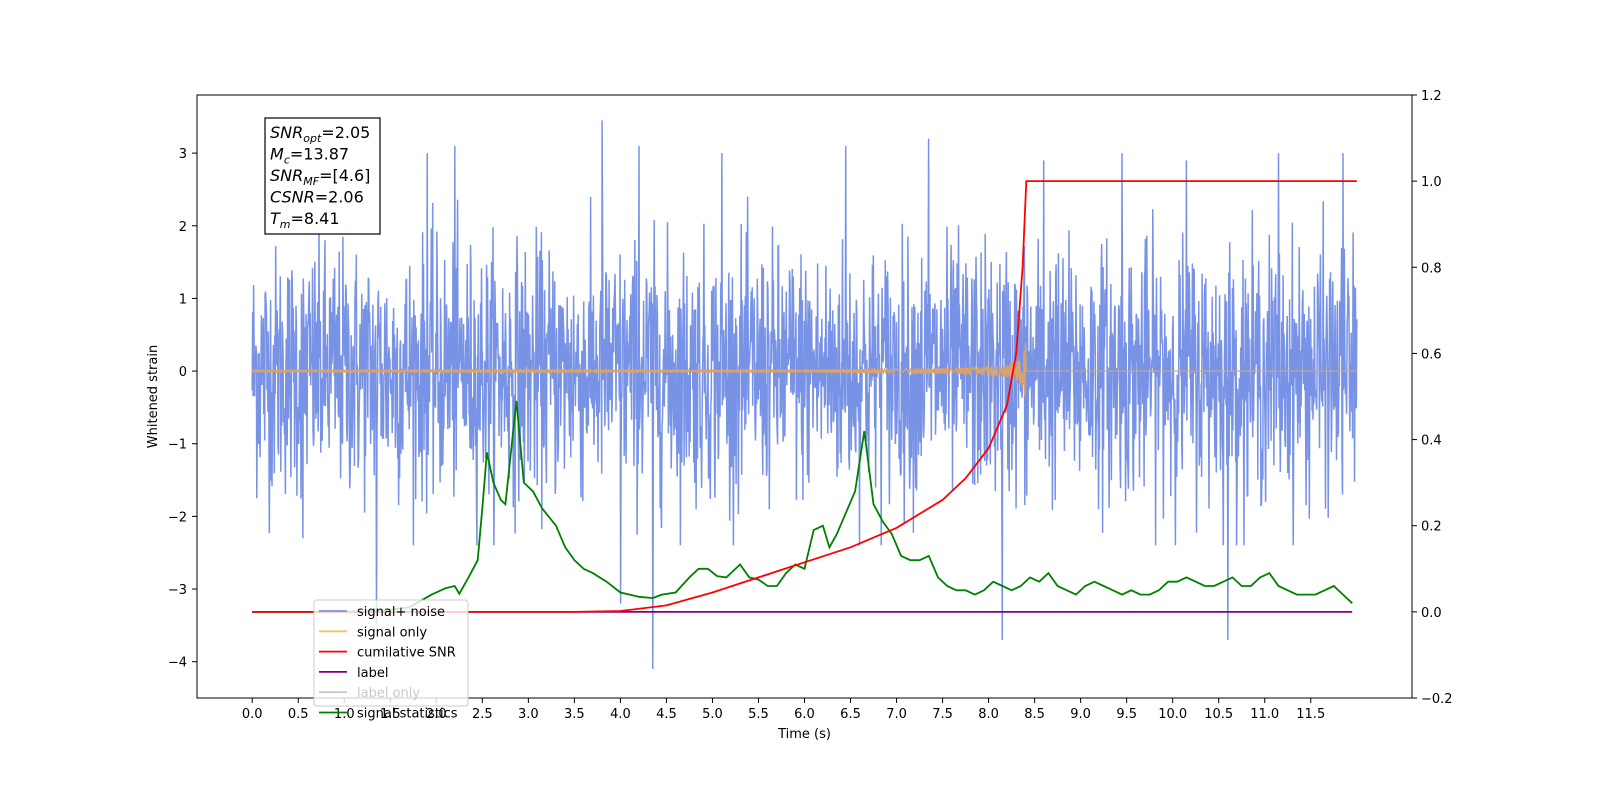 Image resolution: width=1600 pixels, height=800 pixels. What do you see at coordinates (1437, 699) in the screenshot?
I see `y2-tick-label: −0.2` at bounding box center [1437, 699].